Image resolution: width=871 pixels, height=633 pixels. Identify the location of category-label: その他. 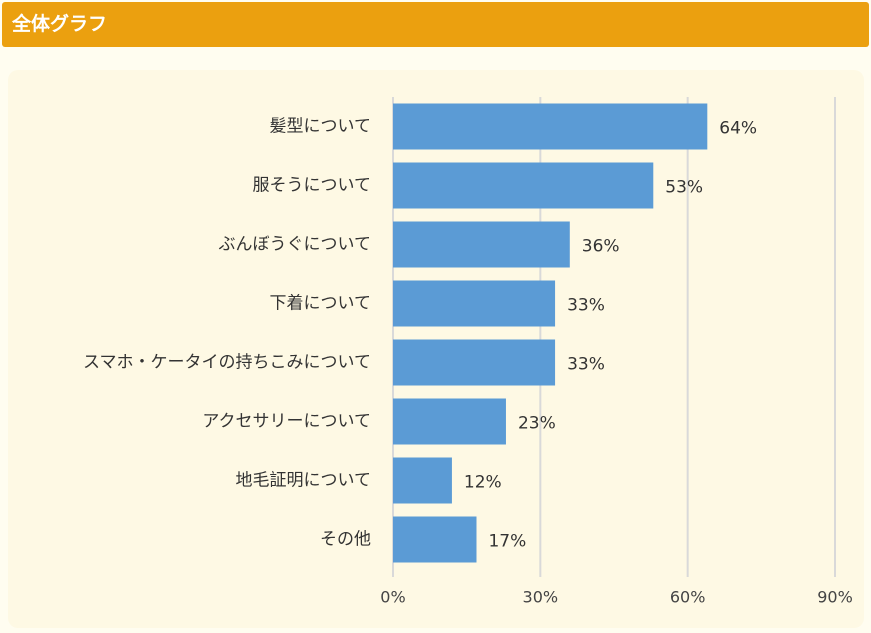
(345, 540).